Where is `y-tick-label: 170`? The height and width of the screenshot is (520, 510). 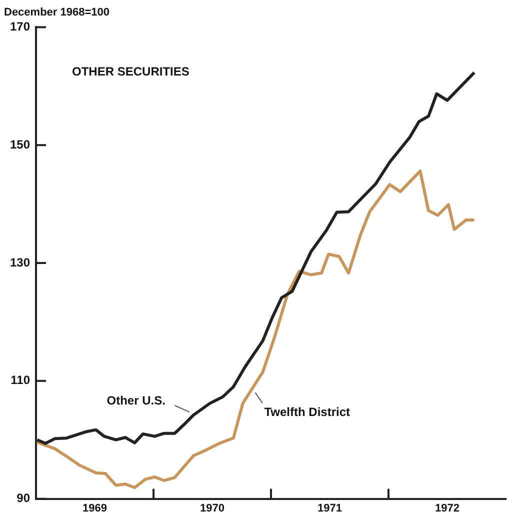 y-tick-label: 170 is located at coordinates (20, 27).